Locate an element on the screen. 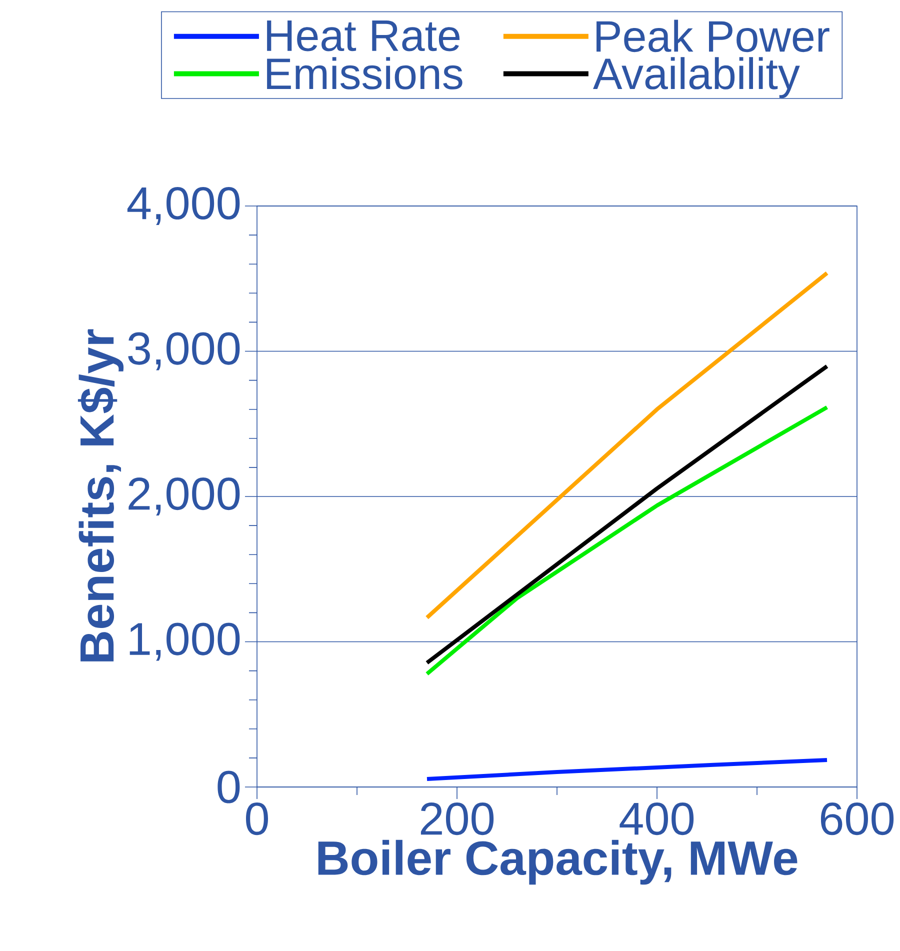  y-tick-label: 4,000 is located at coordinates (183, 205).